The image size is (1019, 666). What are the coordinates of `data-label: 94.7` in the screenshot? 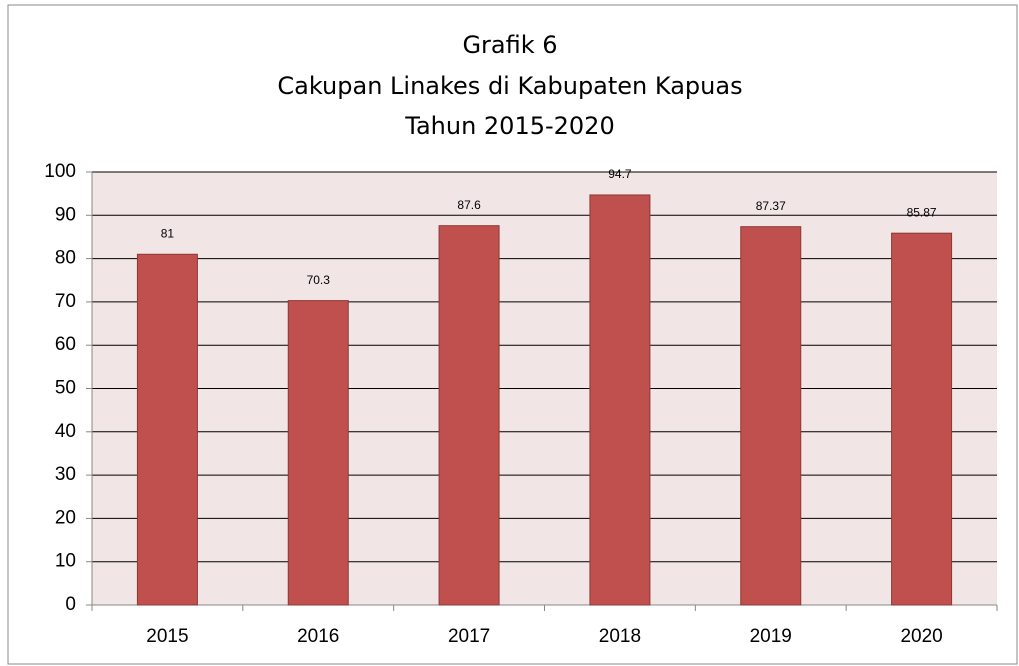 It's located at (620, 174).